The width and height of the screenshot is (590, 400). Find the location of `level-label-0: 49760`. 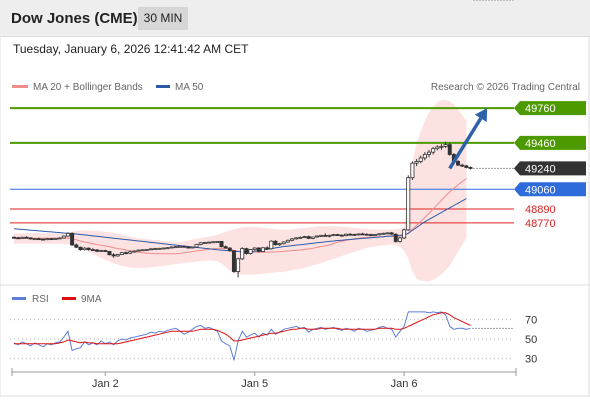

level-label-0: 49760 is located at coordinates (550, 108).